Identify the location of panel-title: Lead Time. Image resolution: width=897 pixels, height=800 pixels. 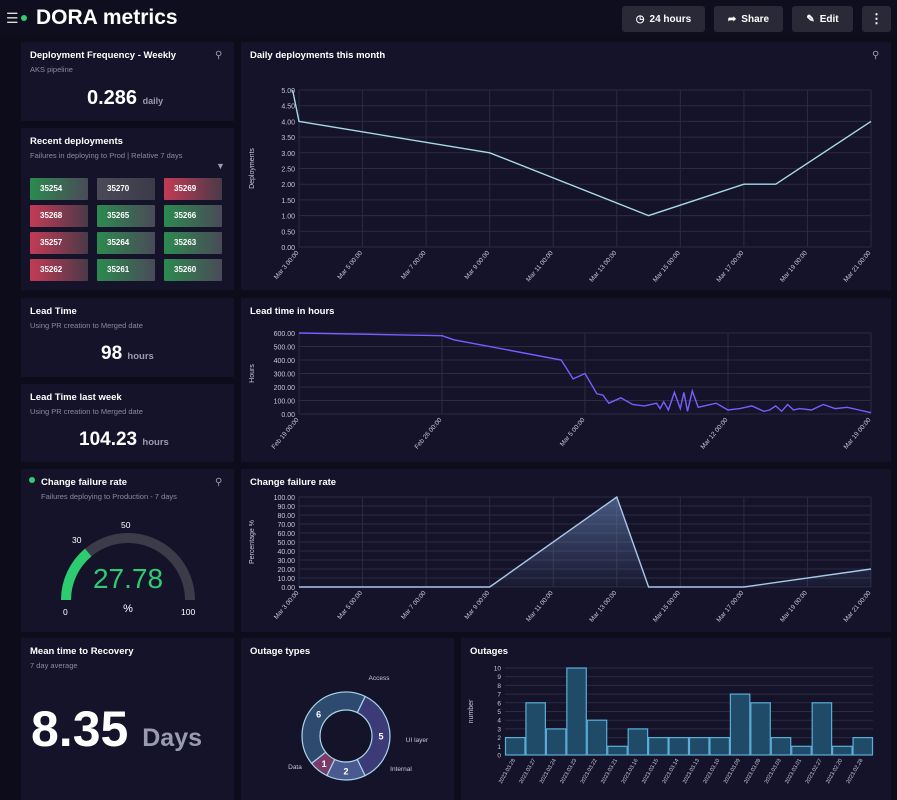
(53, 311).